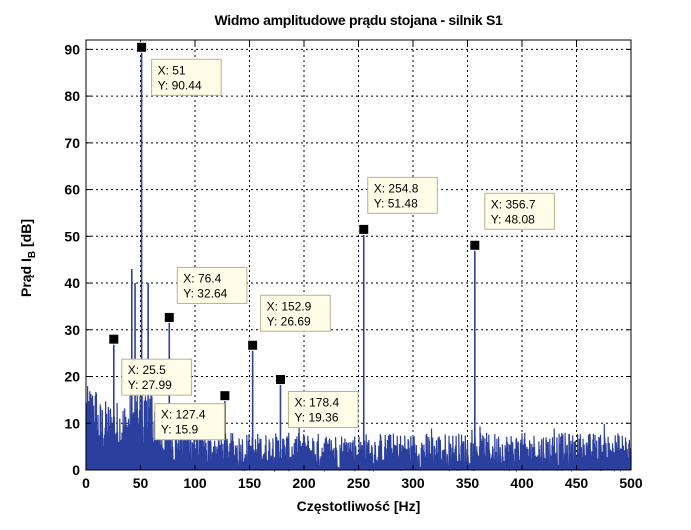 This screenshot has height=530, width=691. What do you see at coordinates (76, 470) in the screenshot?
I see `y-tick-label: 0` at bounding box center [76, 470].